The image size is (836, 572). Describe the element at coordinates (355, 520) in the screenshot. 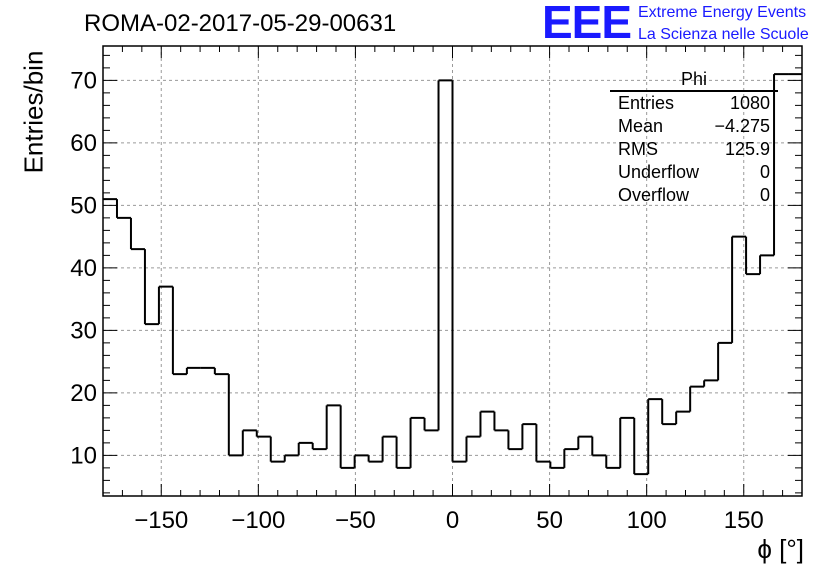

I see `x-tick-label: −50` at that location.